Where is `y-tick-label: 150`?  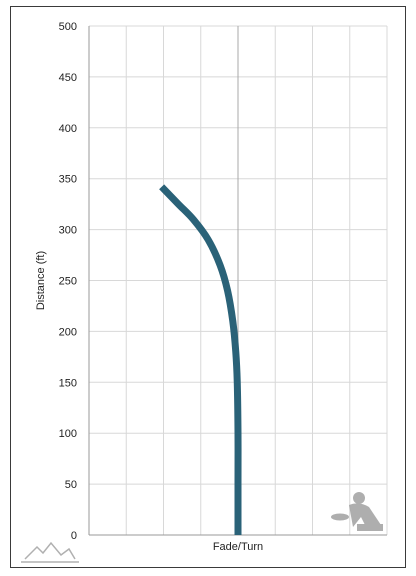 y-tick-label: 150 is located at coordinates (68, 383).